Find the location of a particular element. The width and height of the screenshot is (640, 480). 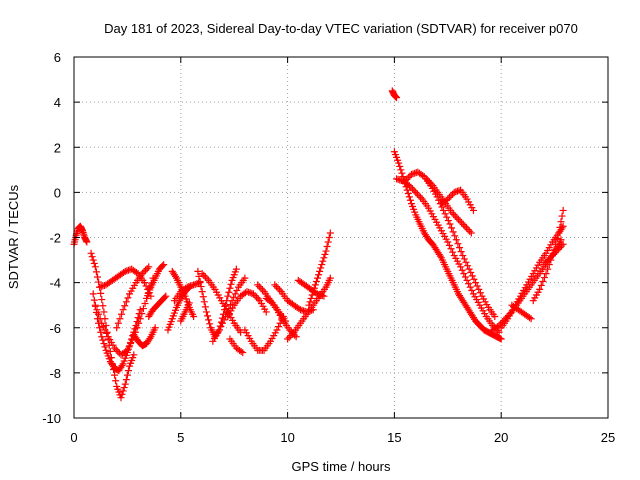

y-tick-labels: -10 -8 -6 -4 -2 0 2 4 6 is located at coordinates (51, 238).